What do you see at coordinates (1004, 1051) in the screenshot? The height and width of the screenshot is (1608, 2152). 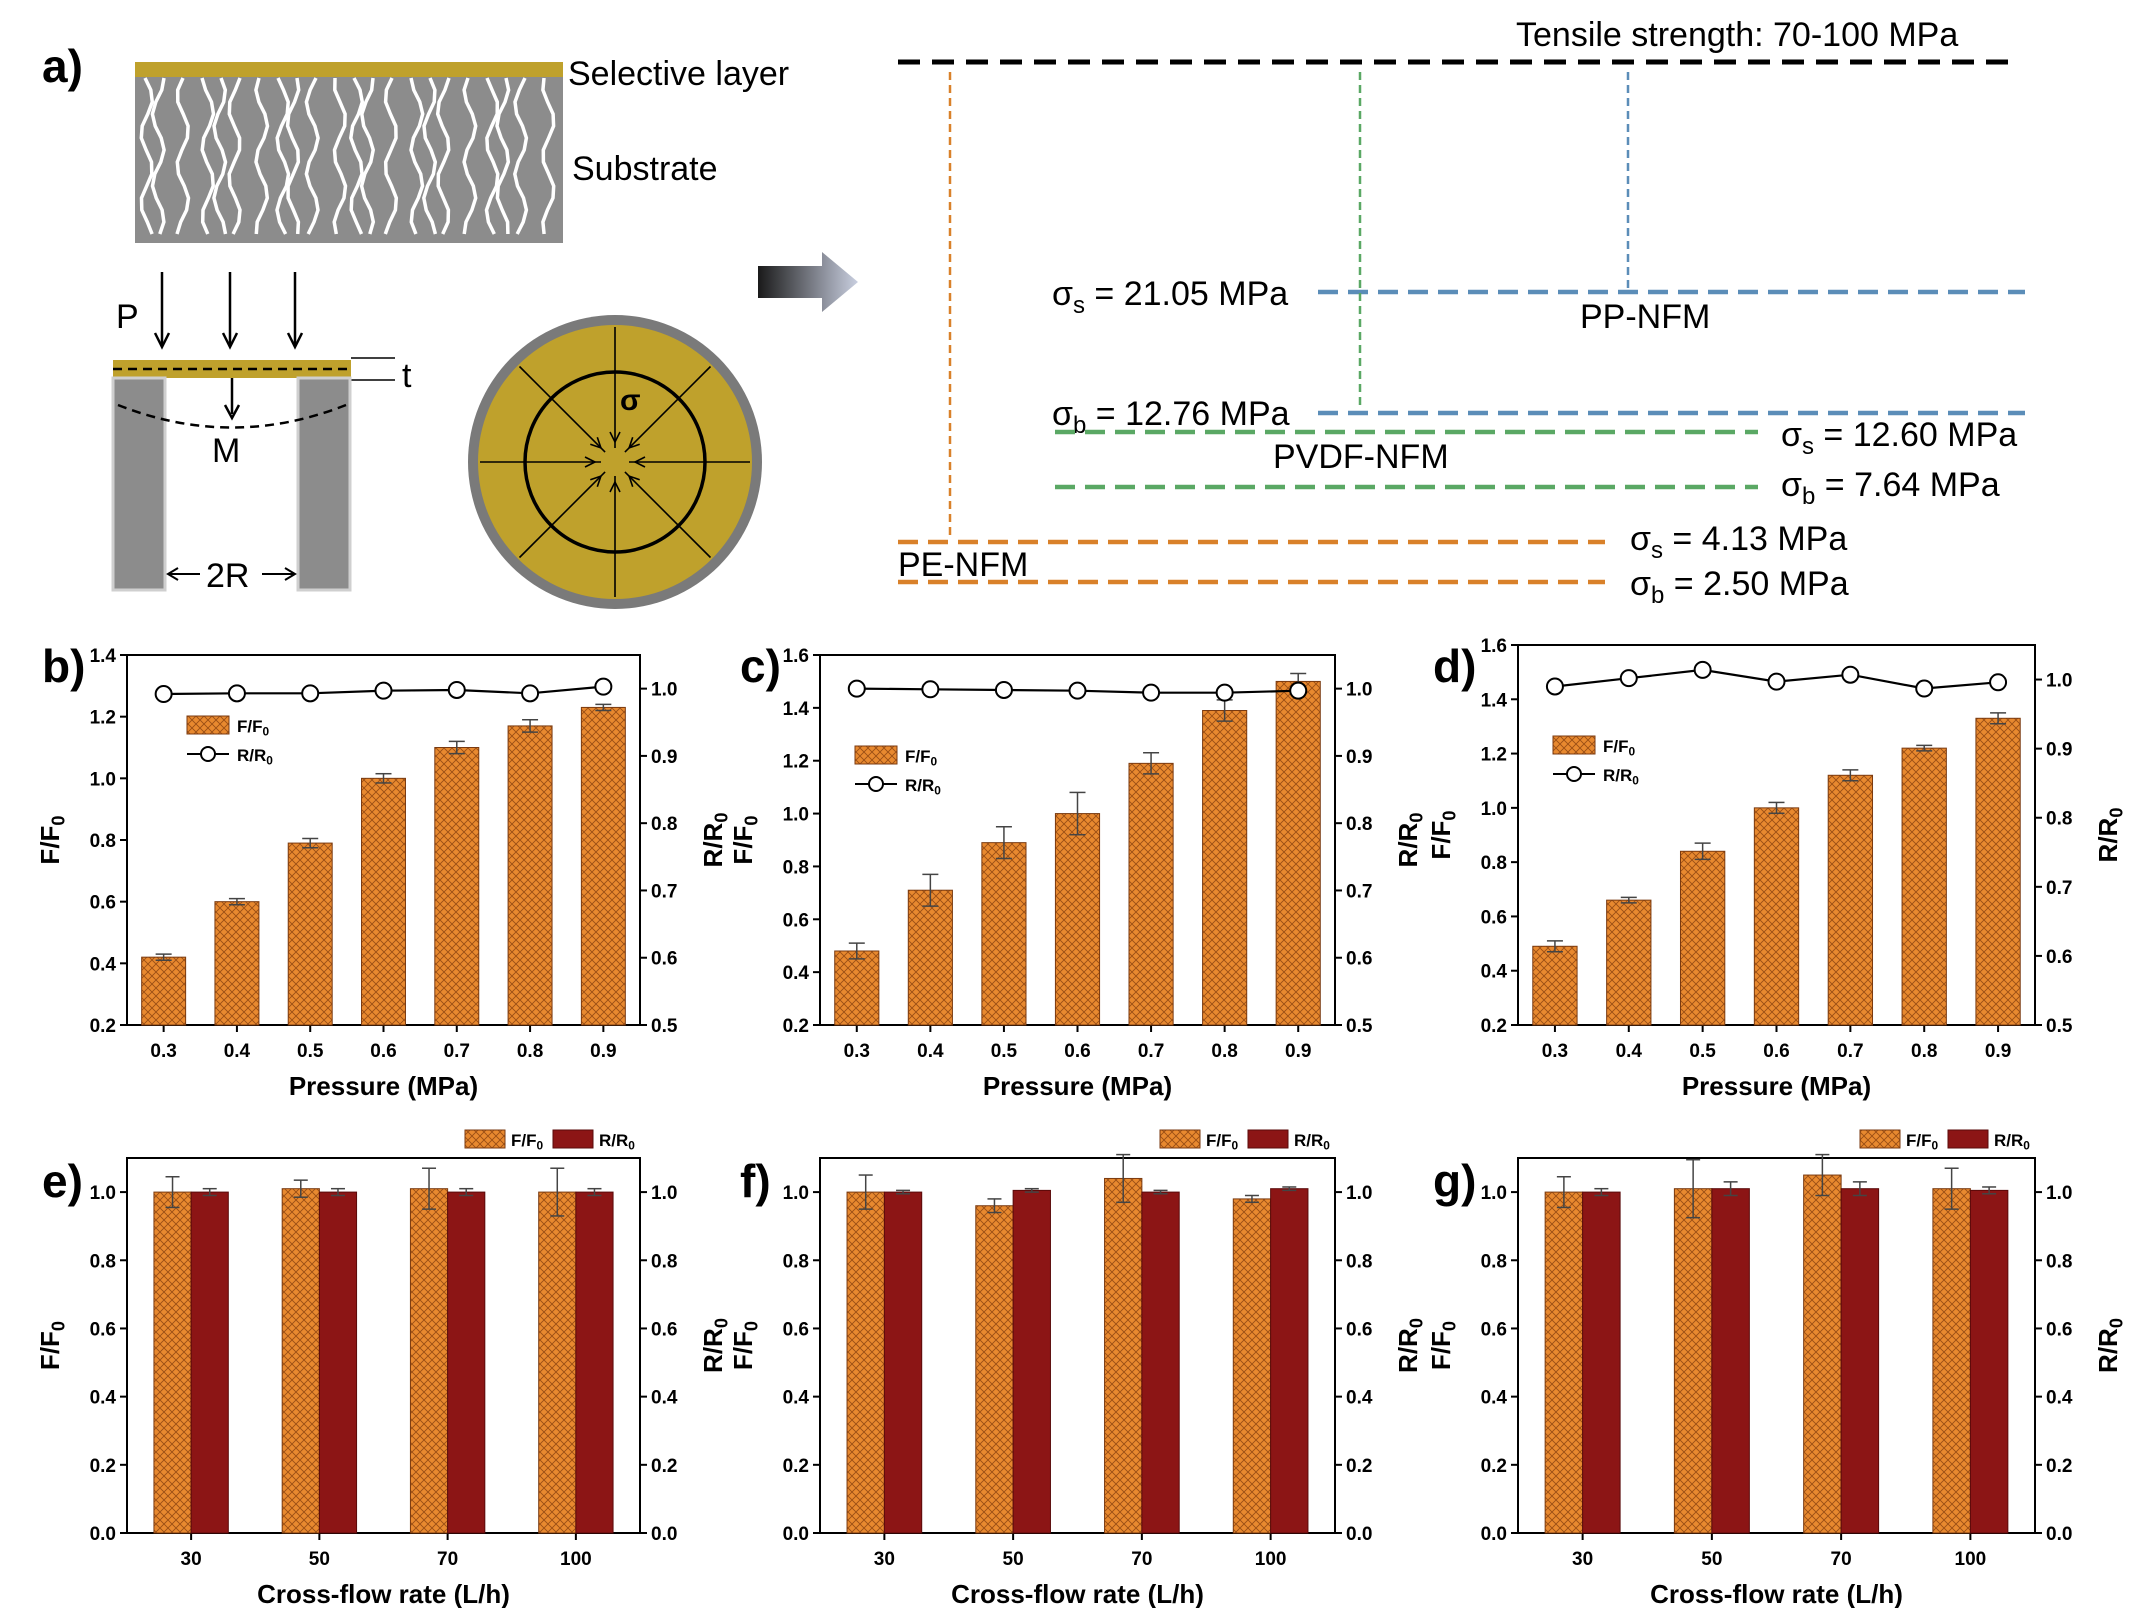 I see `x-tick-label: 0.5` at bounding box center [1004, 1051].